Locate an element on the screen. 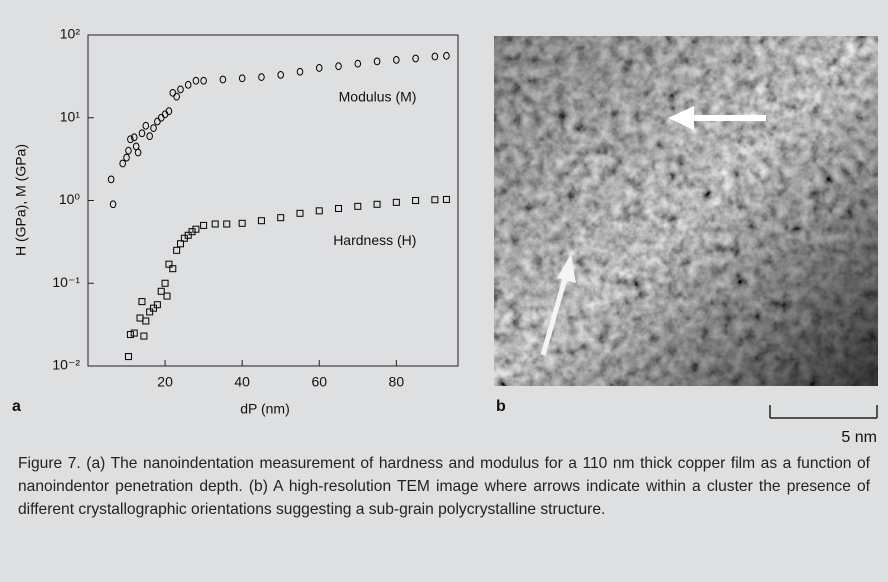 This screenshot has height=582, width=888. y-tick-label: 10⁰ is located at coordinates (70, 199).